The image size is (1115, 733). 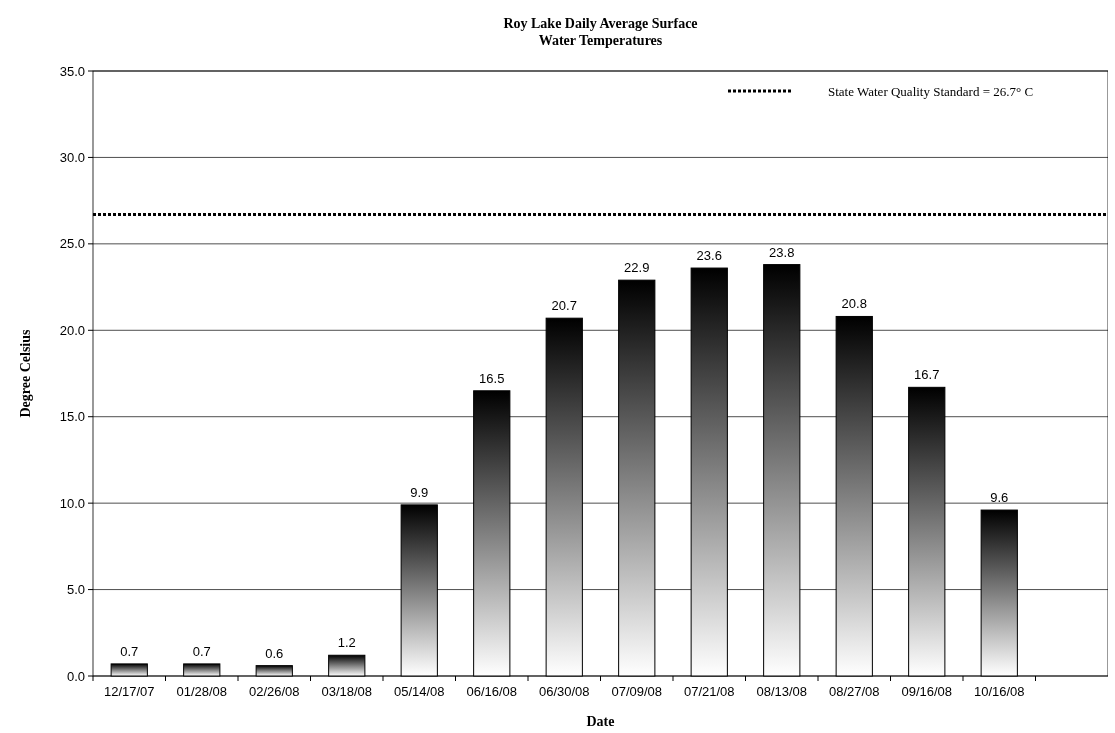 What do you see at coordinates (999, 691) in the screenshot?
I see `x-tick-label: 10/16/08` at bounding box center [999, 691].